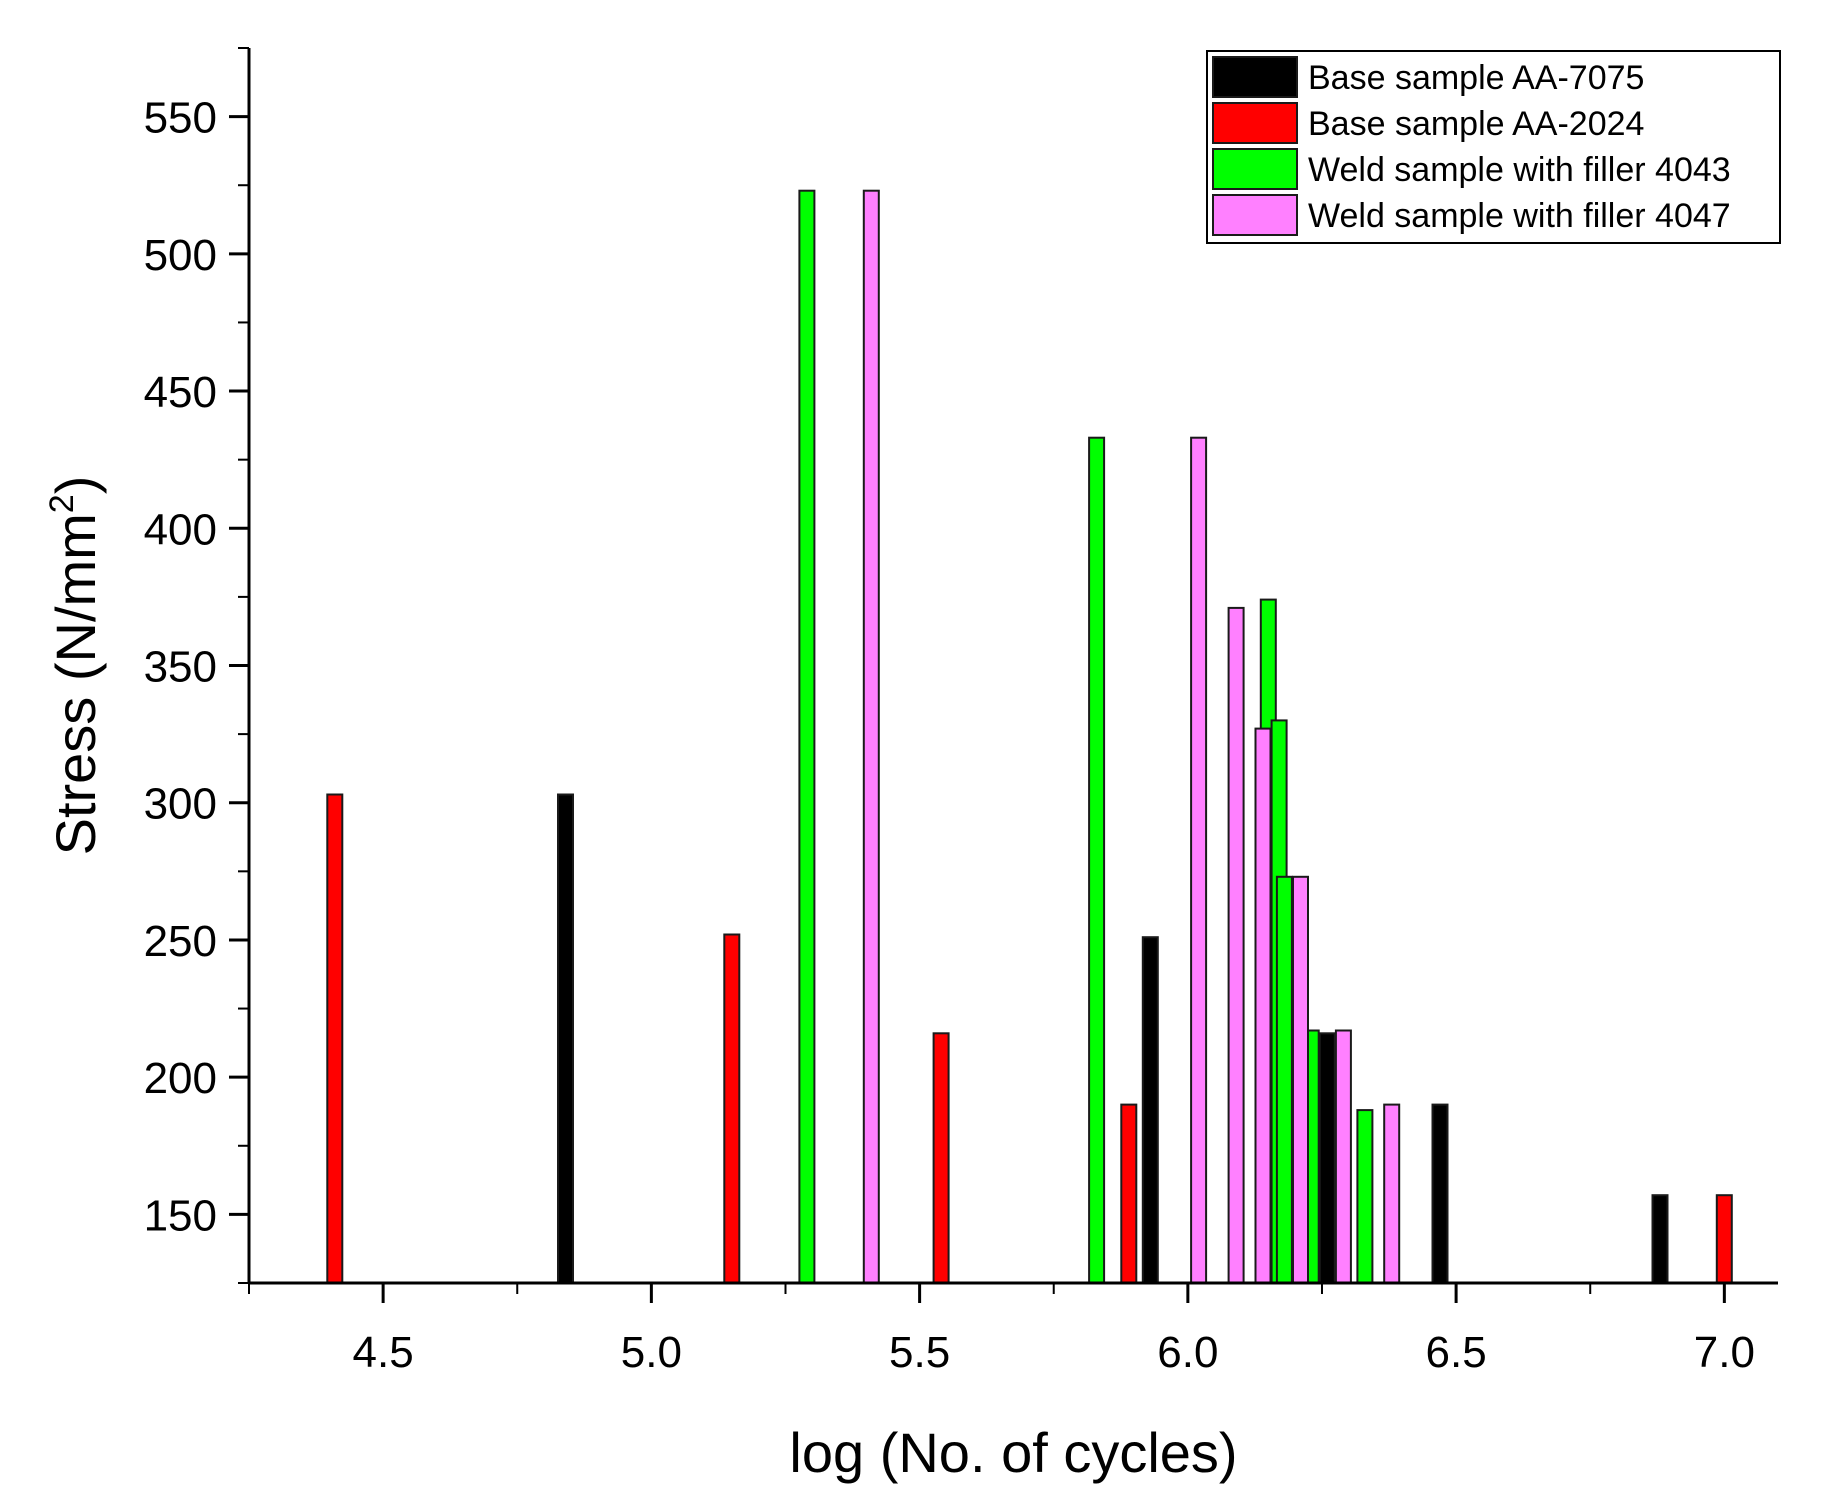  What do you see at coordinates (1187, 1352) in the screenshot?
I see `x-tick-label: 6.0` at bounding box center [1187, 1352].